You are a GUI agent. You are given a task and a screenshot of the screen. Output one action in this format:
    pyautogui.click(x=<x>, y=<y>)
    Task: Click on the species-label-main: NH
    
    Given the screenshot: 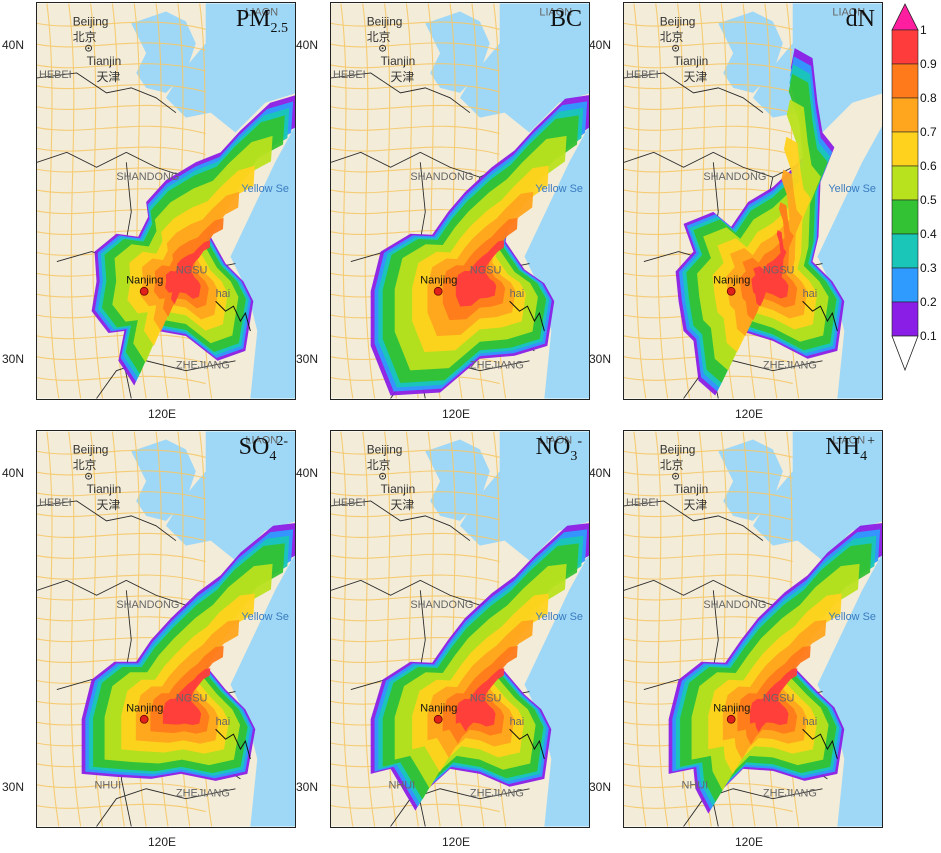 What is the action you would take?
    pyautogui.click(x=843, y=447)
    